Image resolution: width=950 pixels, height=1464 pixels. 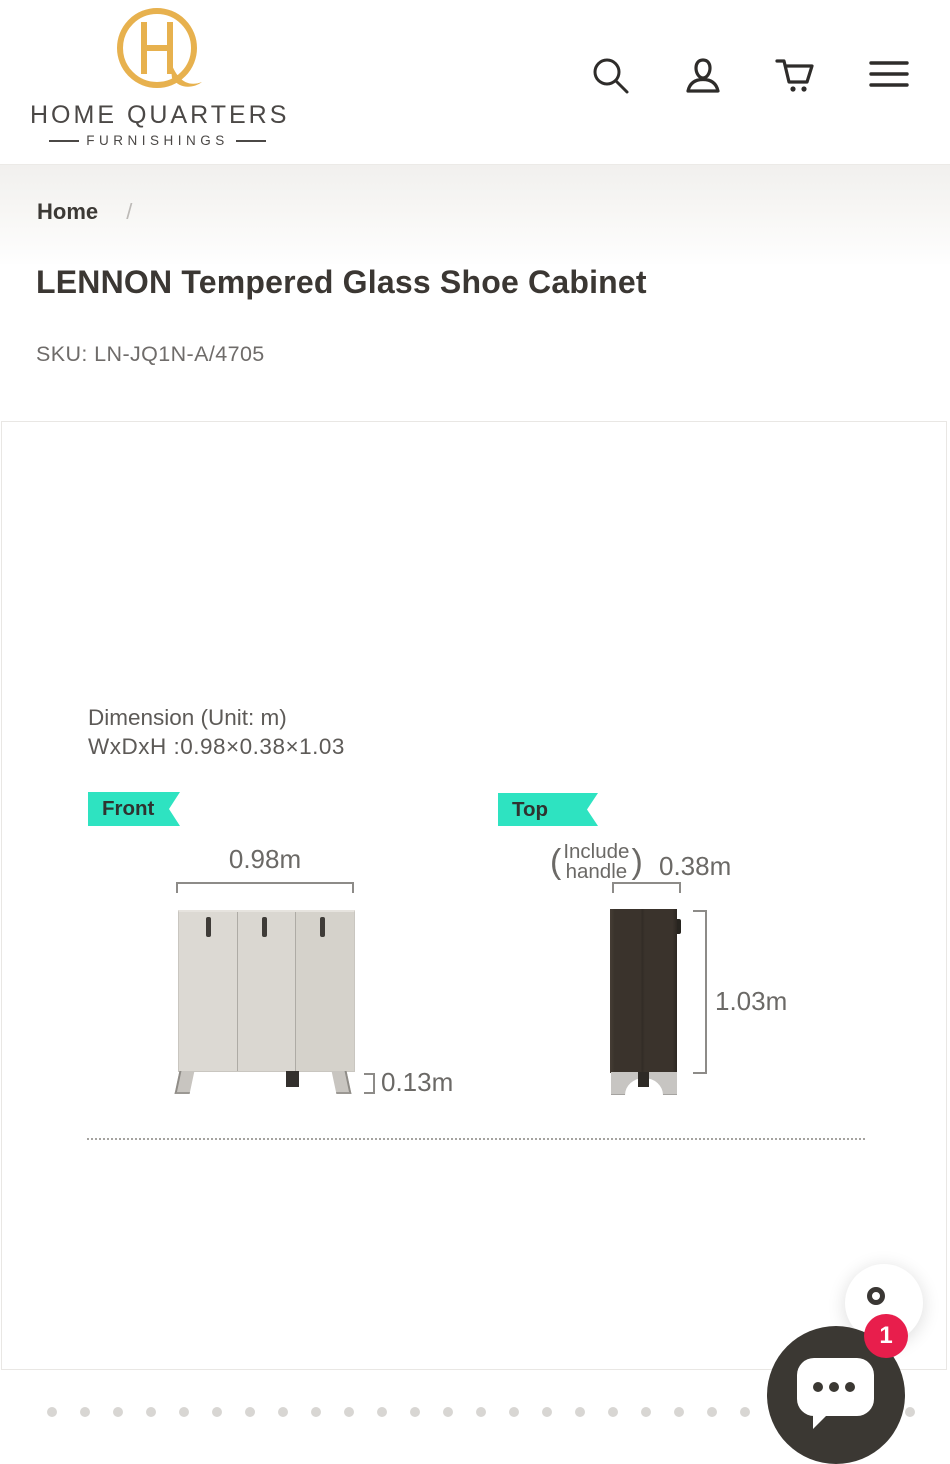 What do you see at coordinates (187, 717) in the screenshot?
I see `dimension-title: Dimension (Unit: m)` at bounding box center [187, 717].